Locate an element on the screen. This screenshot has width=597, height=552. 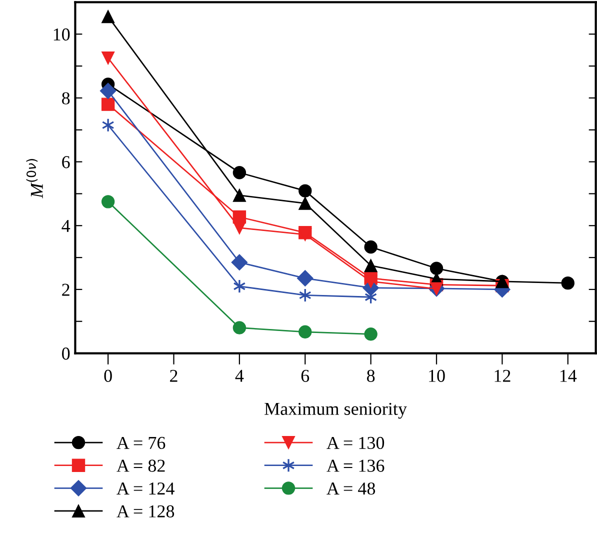
x-tick-label: 14 is located at coordinates (568, 376).